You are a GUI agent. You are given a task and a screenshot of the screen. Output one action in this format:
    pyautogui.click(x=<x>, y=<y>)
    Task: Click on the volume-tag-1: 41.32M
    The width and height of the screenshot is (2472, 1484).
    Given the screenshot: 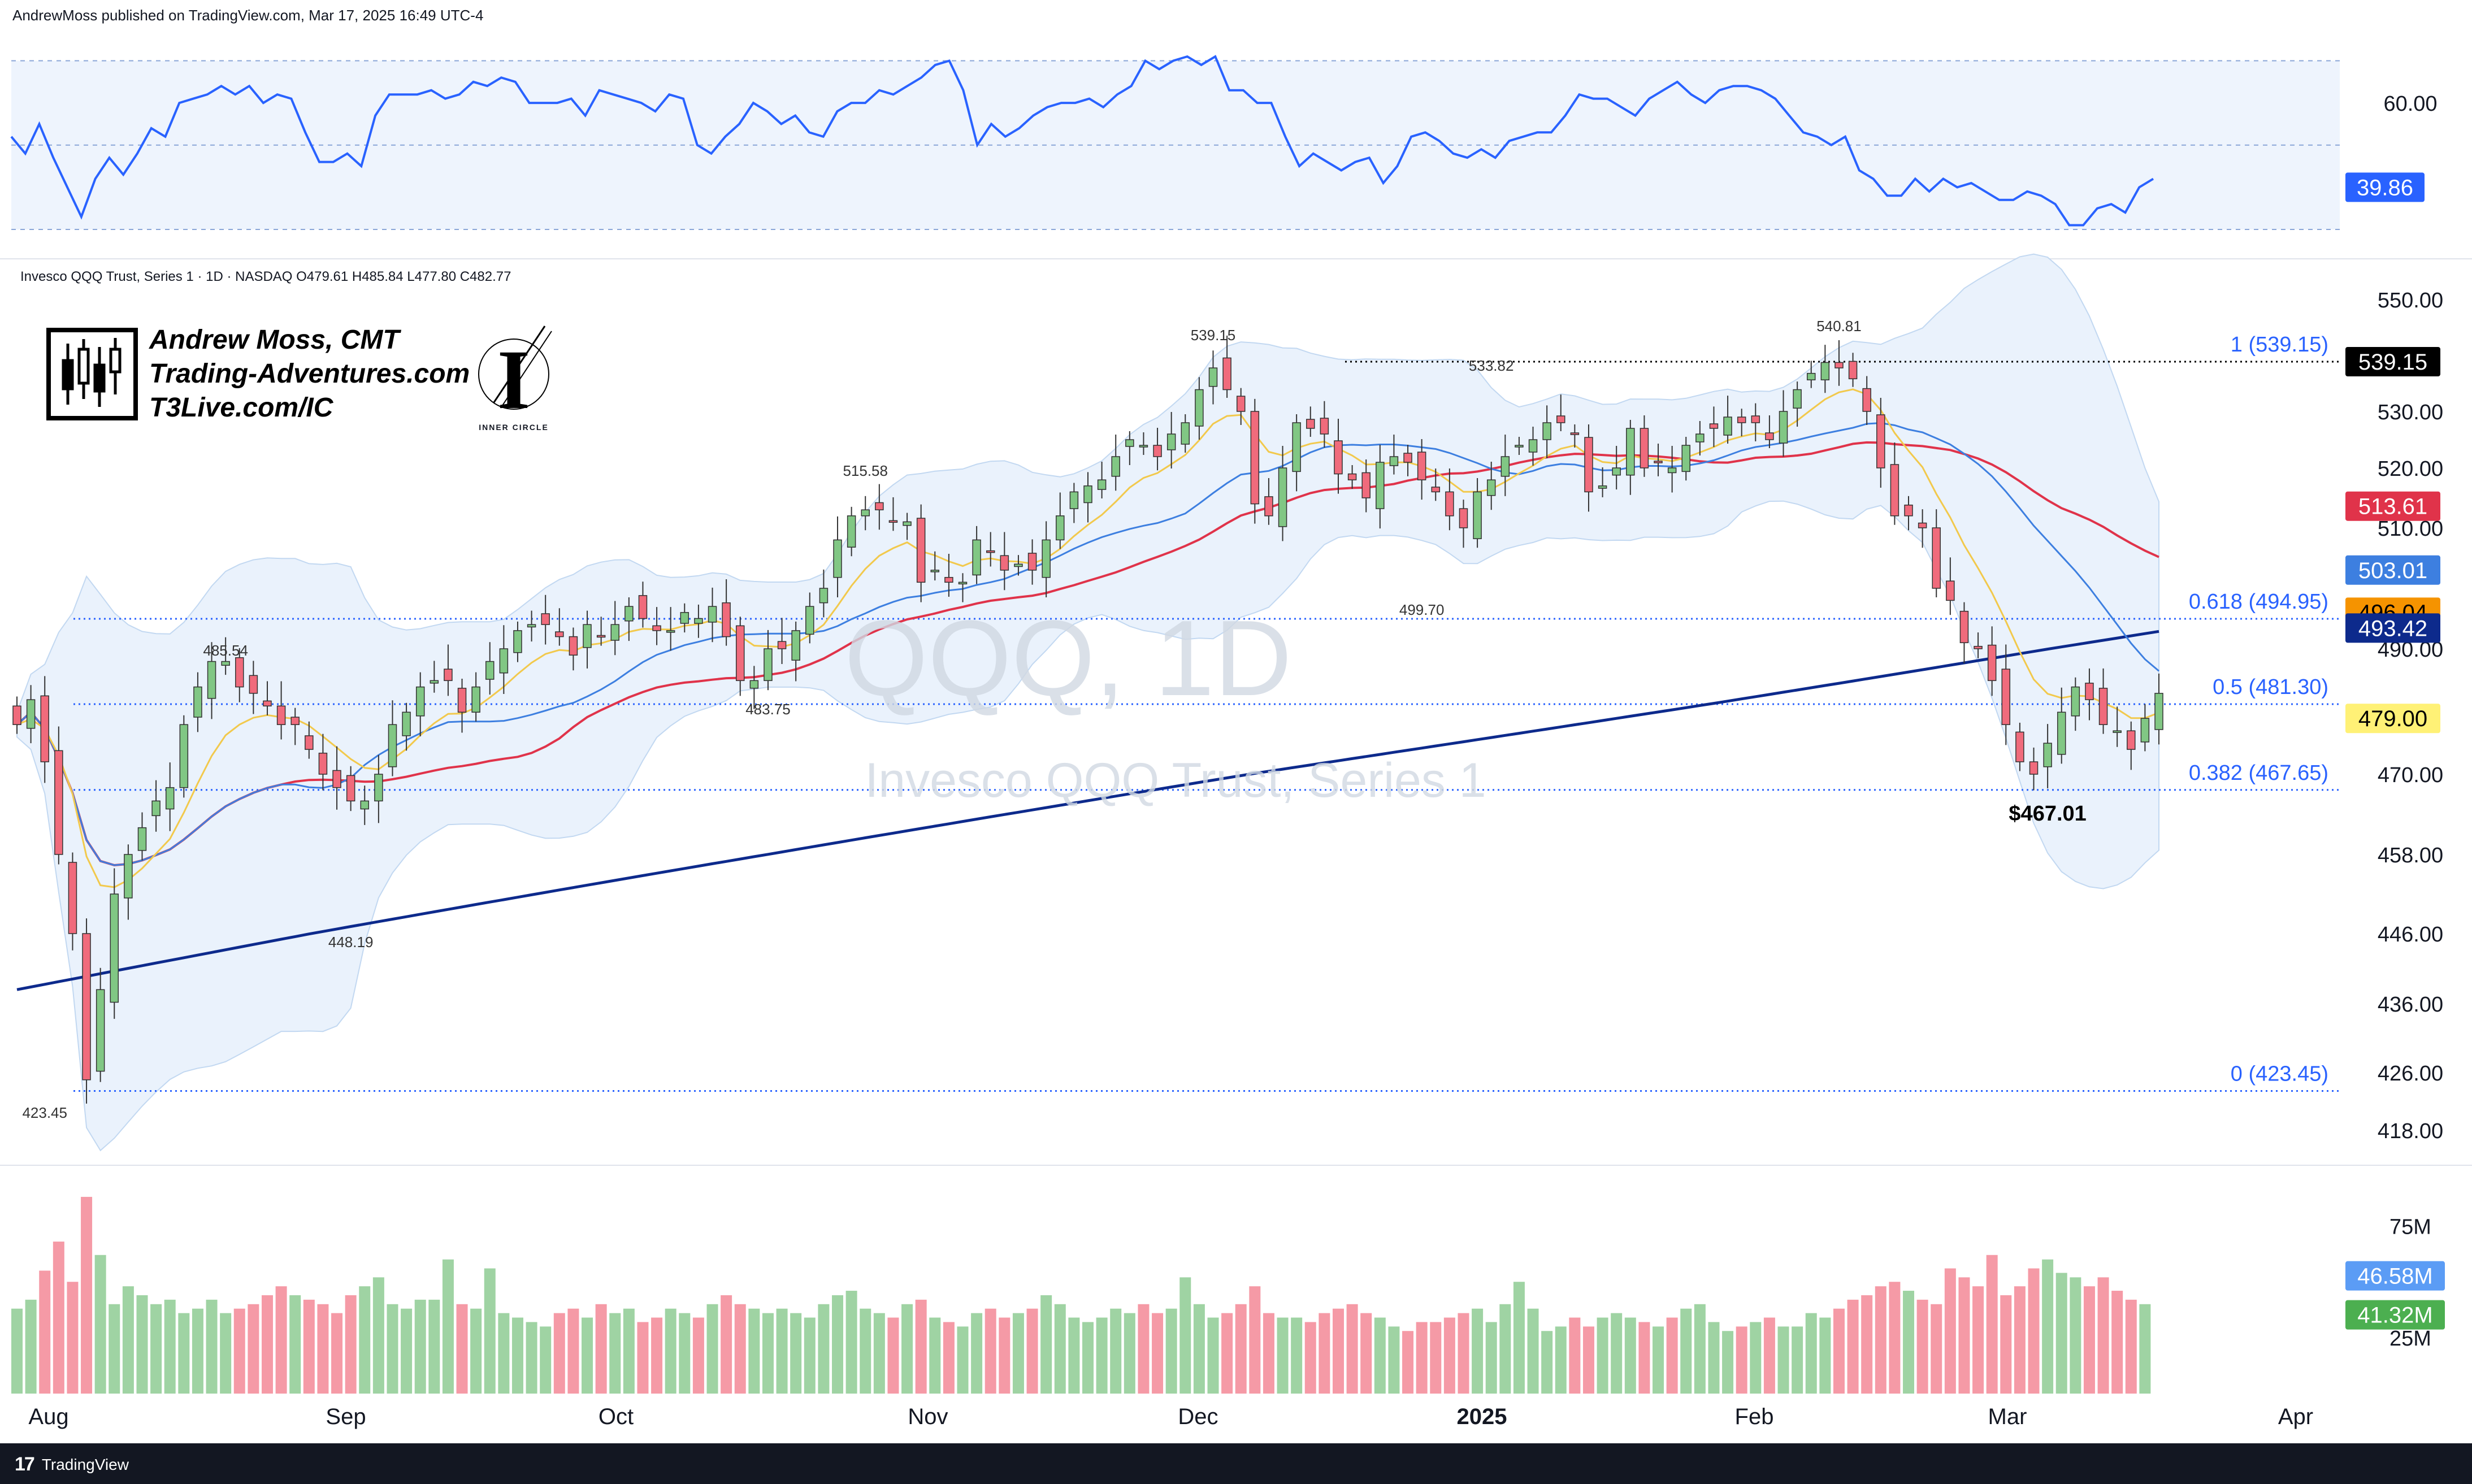 What is the action you would take?
    pyautogui.click(x=2395, y=1316)
    